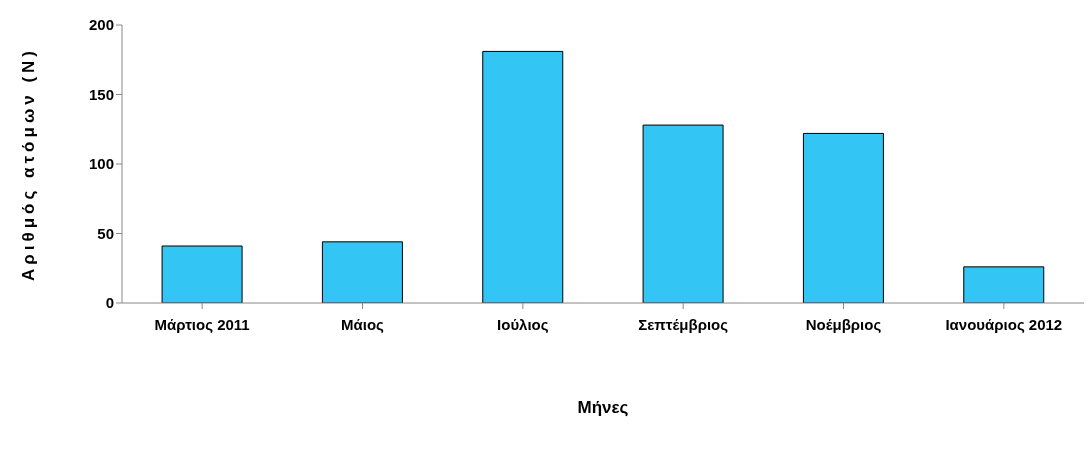 The image size is (1092, 451). Describe the element at coordinates (109, 303) in the screenshot. I see `y-tick-label: 0` at that location.